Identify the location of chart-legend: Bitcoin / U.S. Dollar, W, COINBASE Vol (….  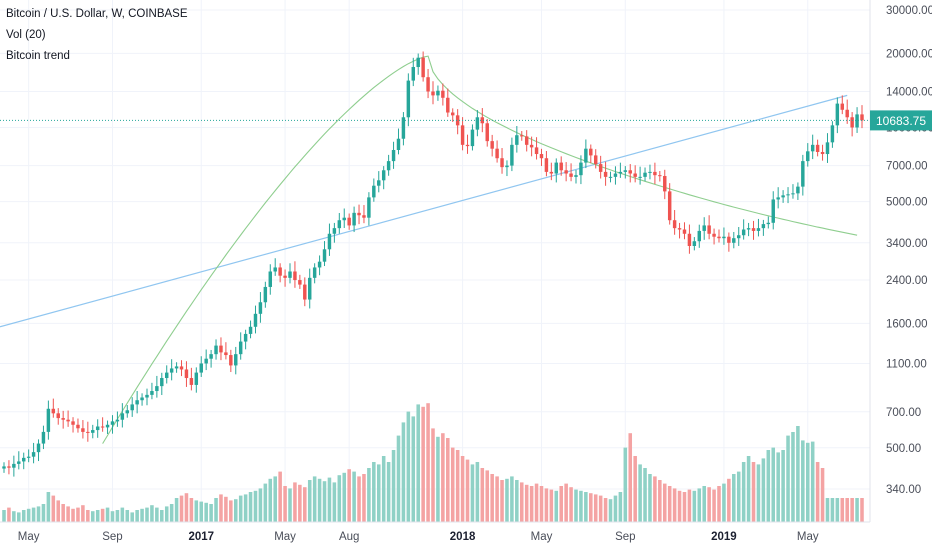
(97, 35).